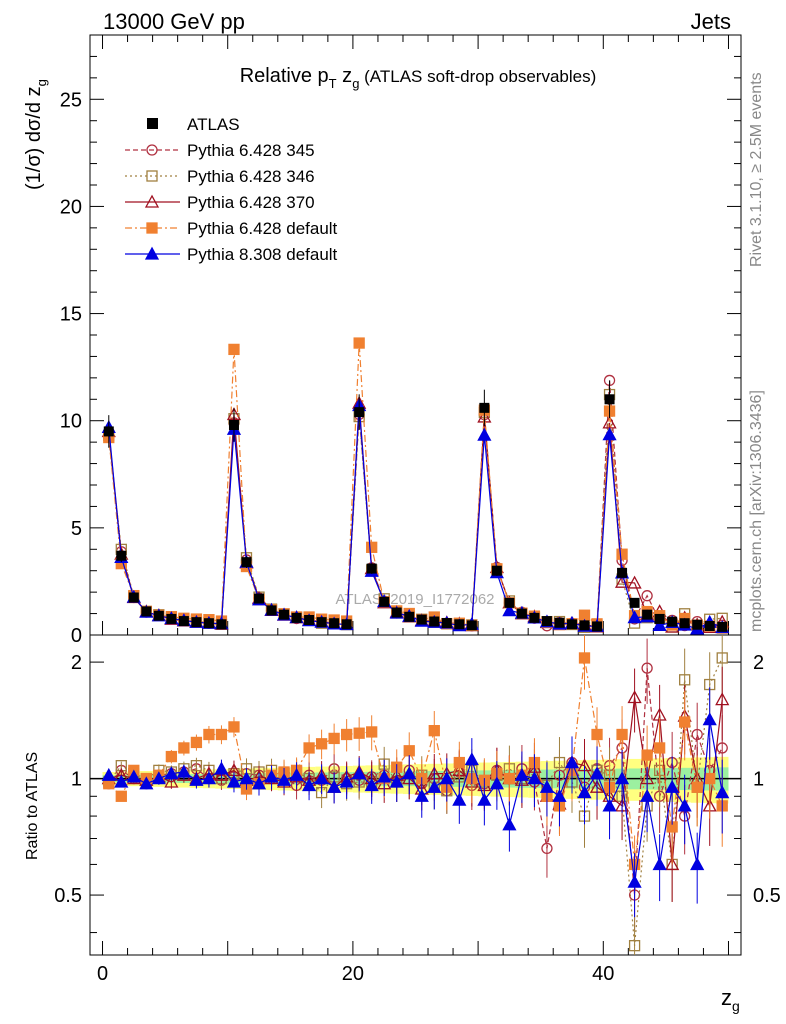  What do you see at coordinates (603, 974) in the screenshot?
I see `x-tick-label: 40` at bounding box center [603, 974].